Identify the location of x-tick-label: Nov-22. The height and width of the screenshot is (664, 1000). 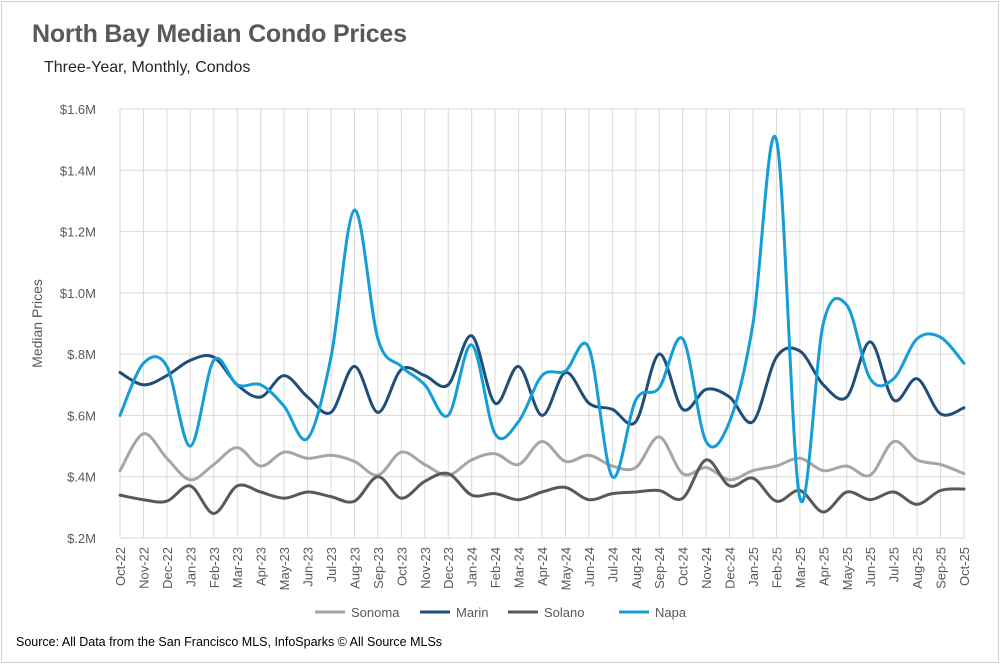
(143, 568).